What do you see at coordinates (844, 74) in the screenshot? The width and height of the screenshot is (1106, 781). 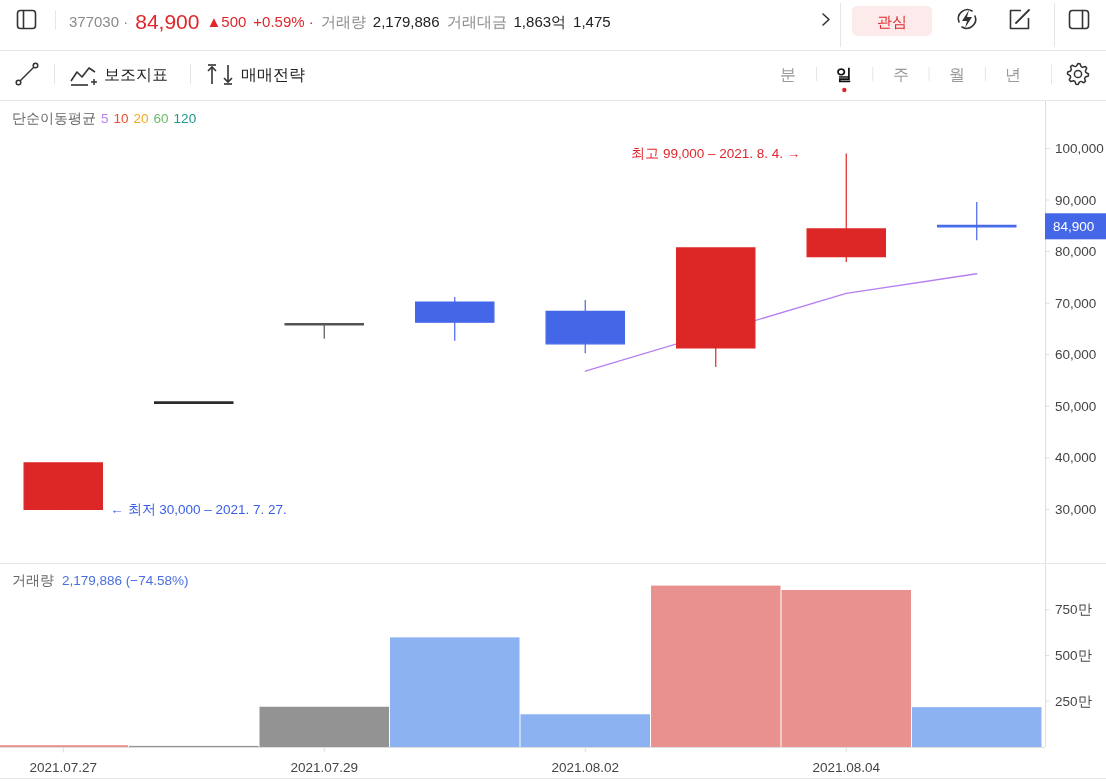 I see `text: 일` at bounding box center [844, 74].